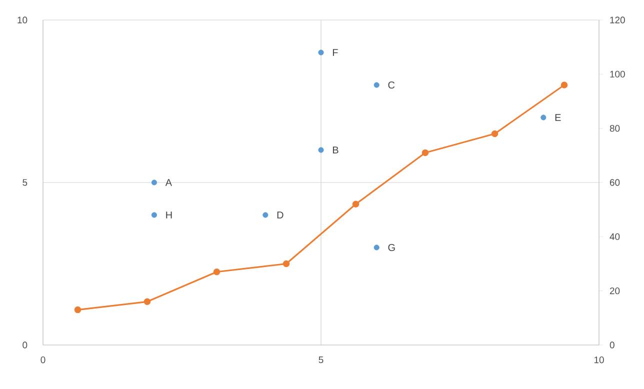  Describe the element at coordinates (391, 248) in the screenshot. I see `annotation: G` at that location.